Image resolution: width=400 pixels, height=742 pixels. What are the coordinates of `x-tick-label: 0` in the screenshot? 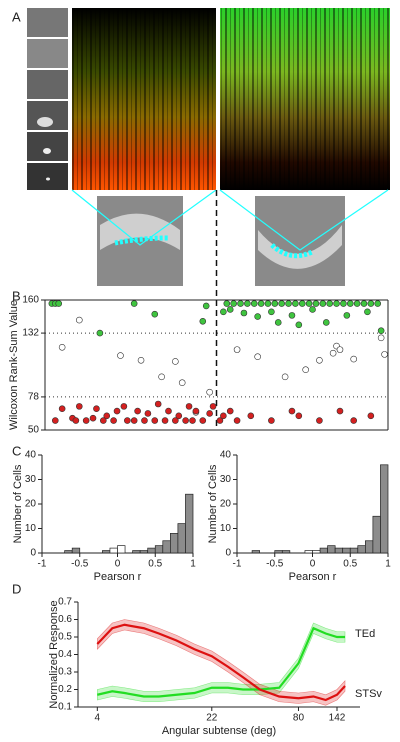 It's located at (313, 564).